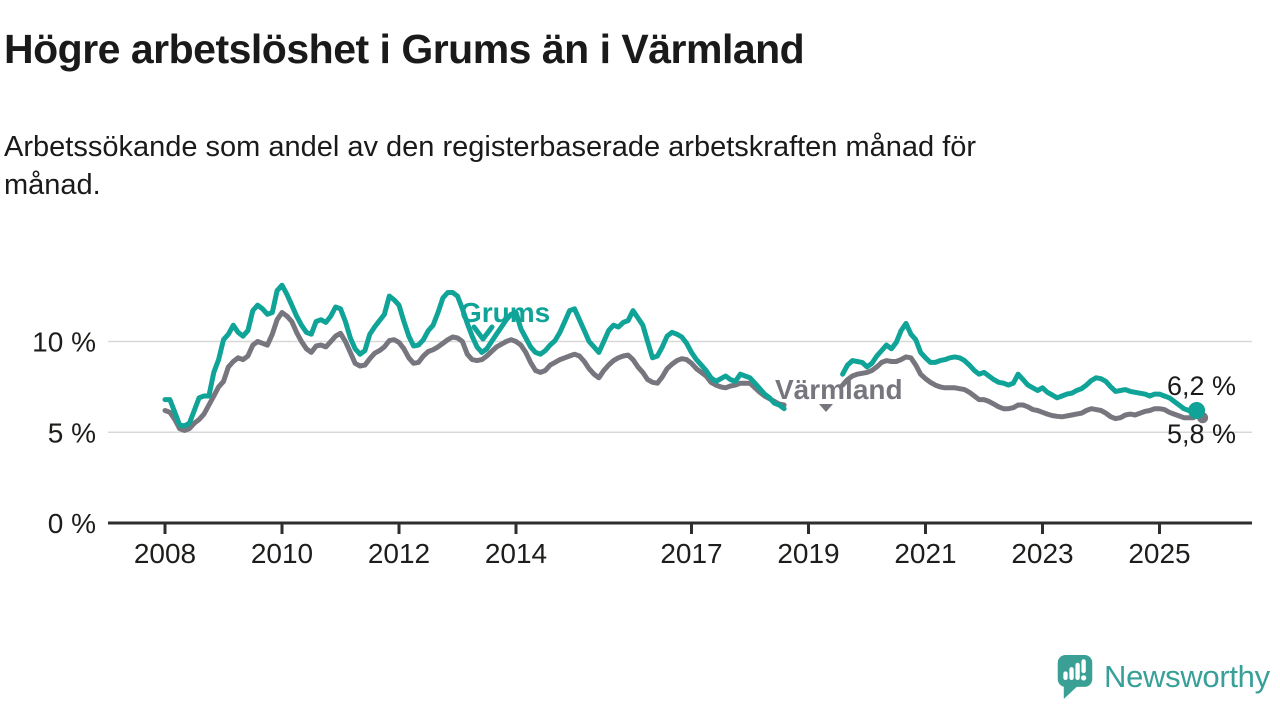 This screenshot has height=720, width=1280. I want to click on svg-text: 0 %, so click(72, 523).